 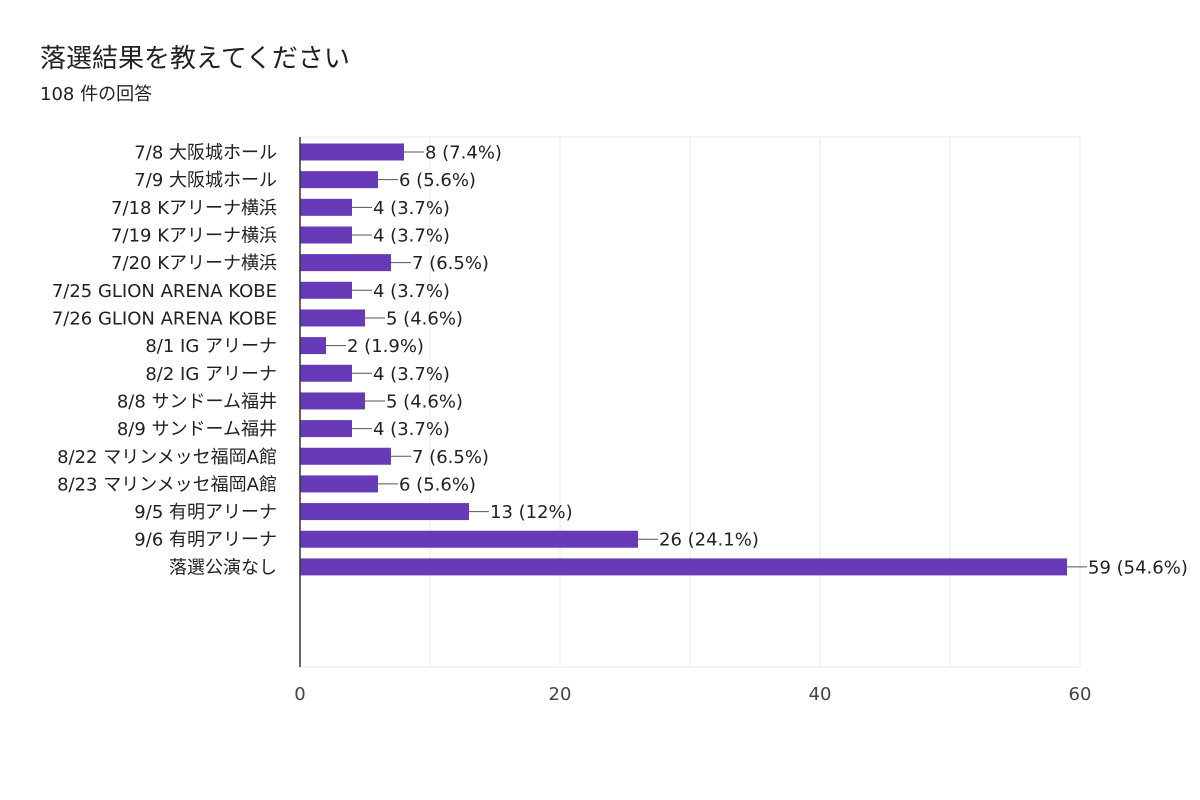 I want to click on category-label: 8/9 サンドーム福井, so click(x=197, y=429).